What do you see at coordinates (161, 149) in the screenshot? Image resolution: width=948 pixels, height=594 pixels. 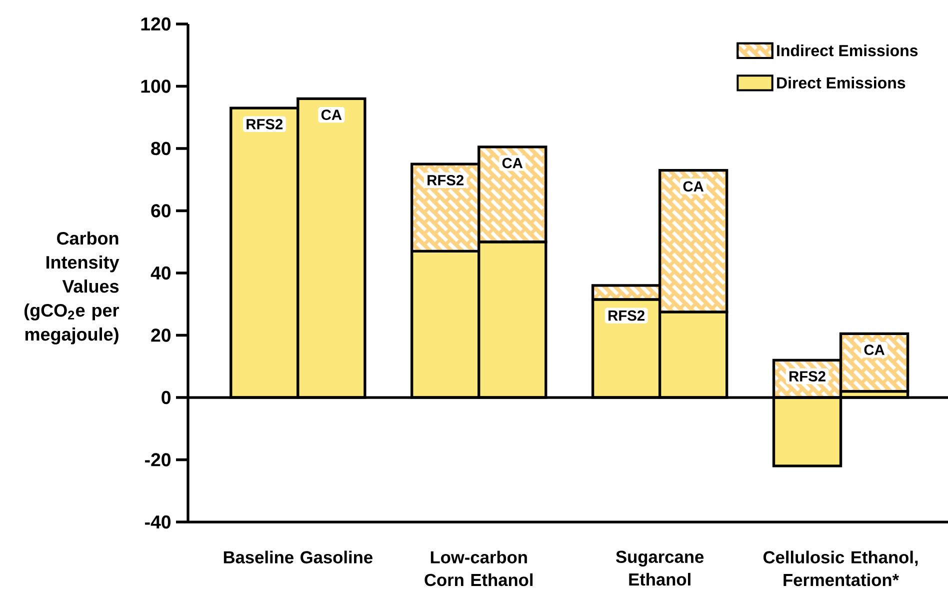 I see `y-tick-label: 80` at bounding box center [161, 149].